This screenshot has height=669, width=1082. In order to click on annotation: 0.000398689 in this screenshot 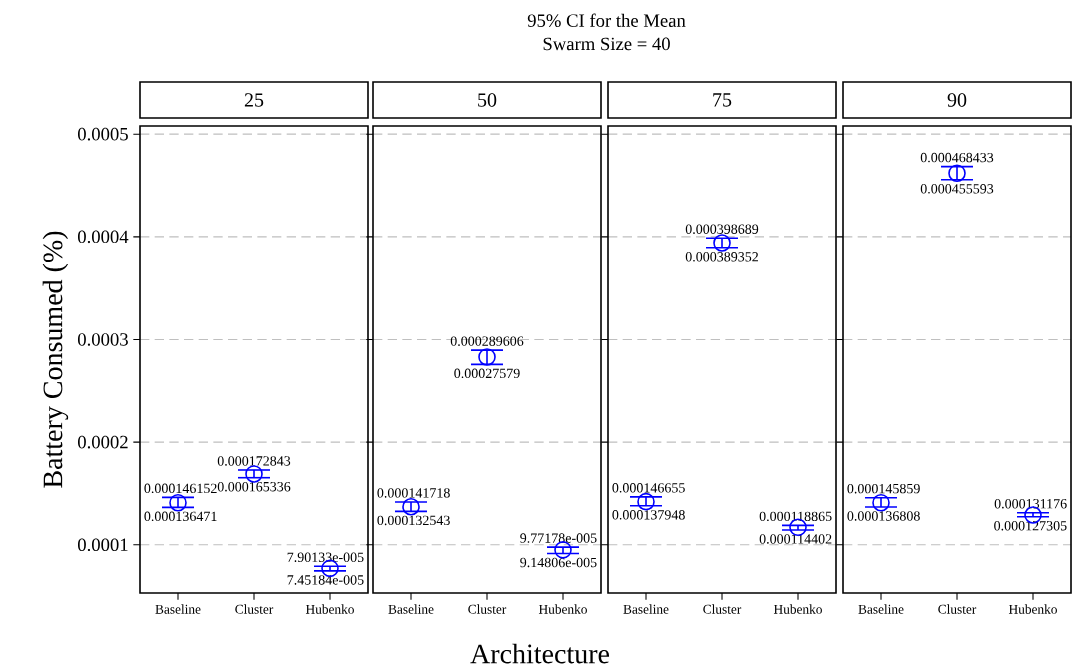, I will do `click(722, 229)`.